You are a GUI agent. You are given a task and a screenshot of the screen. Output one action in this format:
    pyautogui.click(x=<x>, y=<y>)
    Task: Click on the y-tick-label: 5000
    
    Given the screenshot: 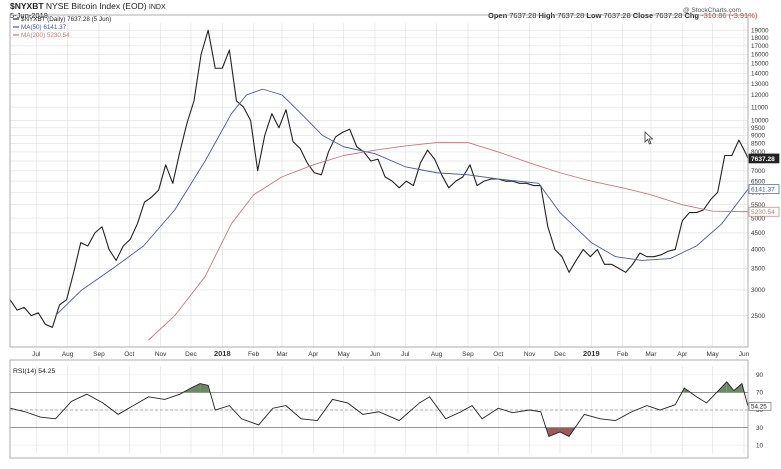 What is the action you would take?
    pyautogui.click(x=758, y=218)
    